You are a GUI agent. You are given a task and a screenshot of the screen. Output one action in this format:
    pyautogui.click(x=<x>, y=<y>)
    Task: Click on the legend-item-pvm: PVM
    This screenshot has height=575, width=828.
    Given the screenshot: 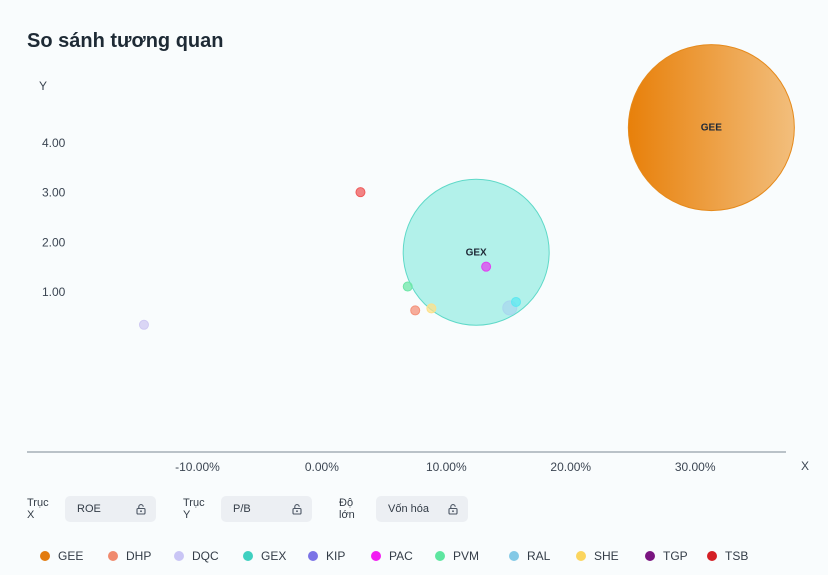 What is the action you would take?
    pyautogui.click(x=457, y=556)
    